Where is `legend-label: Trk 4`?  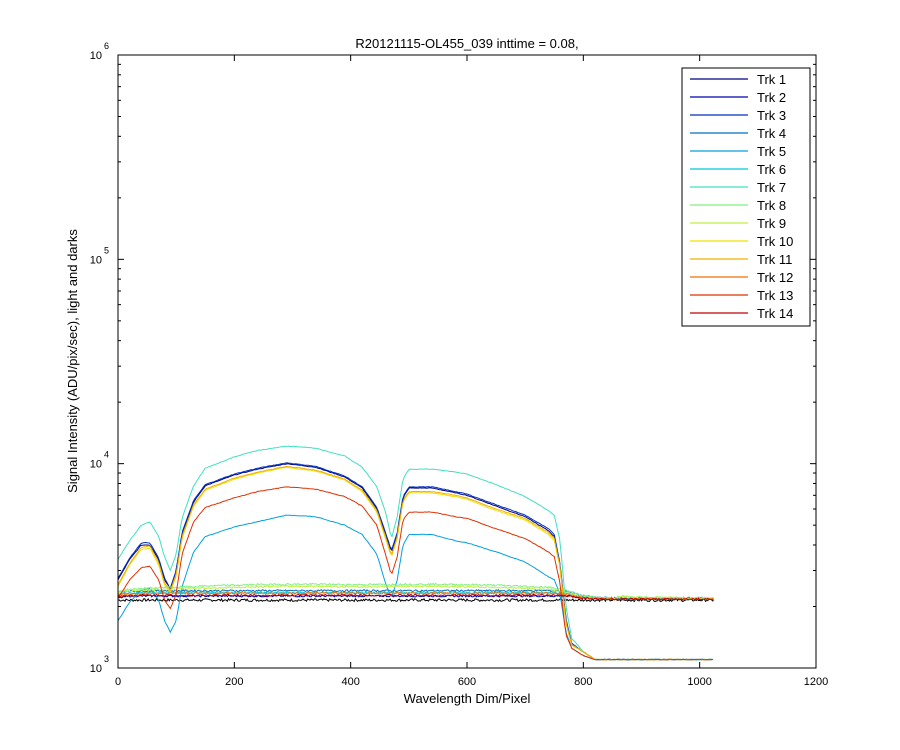
legend-label: Trk 4 is located at coordinates (771, 133).